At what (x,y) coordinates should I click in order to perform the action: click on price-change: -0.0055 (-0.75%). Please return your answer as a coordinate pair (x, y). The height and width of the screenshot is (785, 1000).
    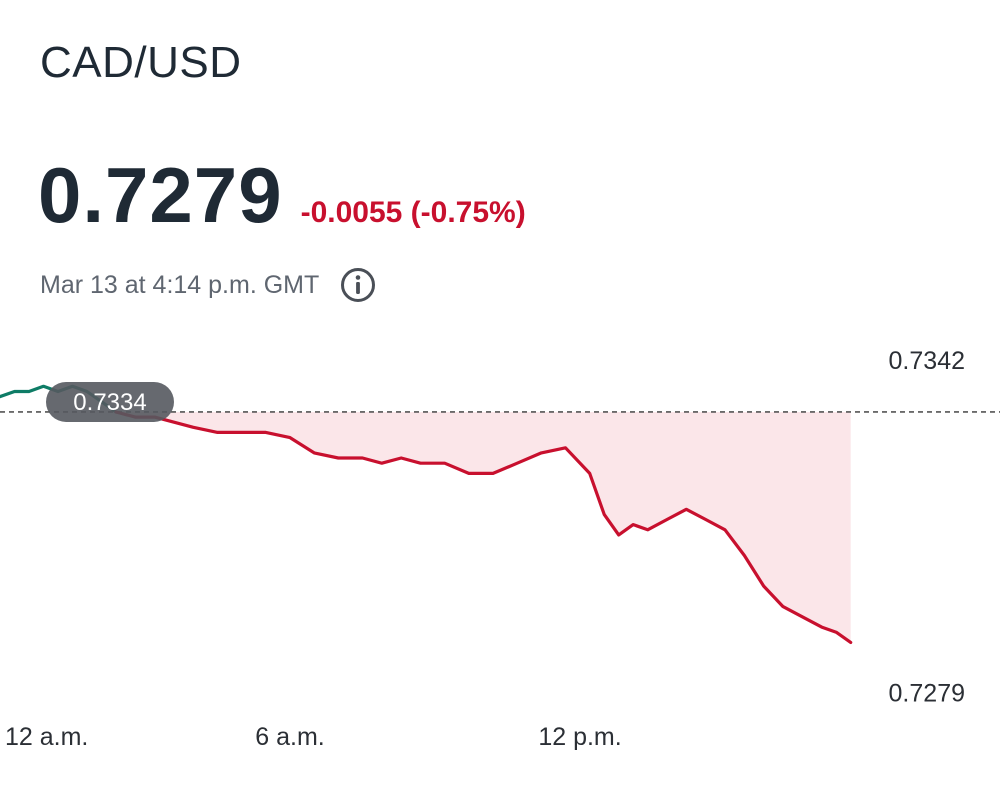
    Looking at the image, I should click on (413, 212).